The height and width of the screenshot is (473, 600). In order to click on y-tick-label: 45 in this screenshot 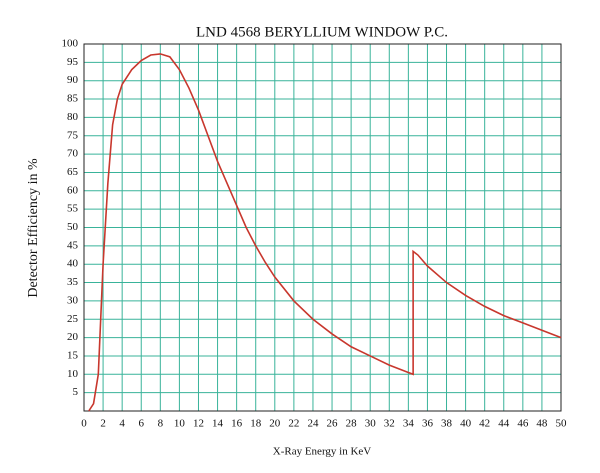, I will do `click(73, 245)`.